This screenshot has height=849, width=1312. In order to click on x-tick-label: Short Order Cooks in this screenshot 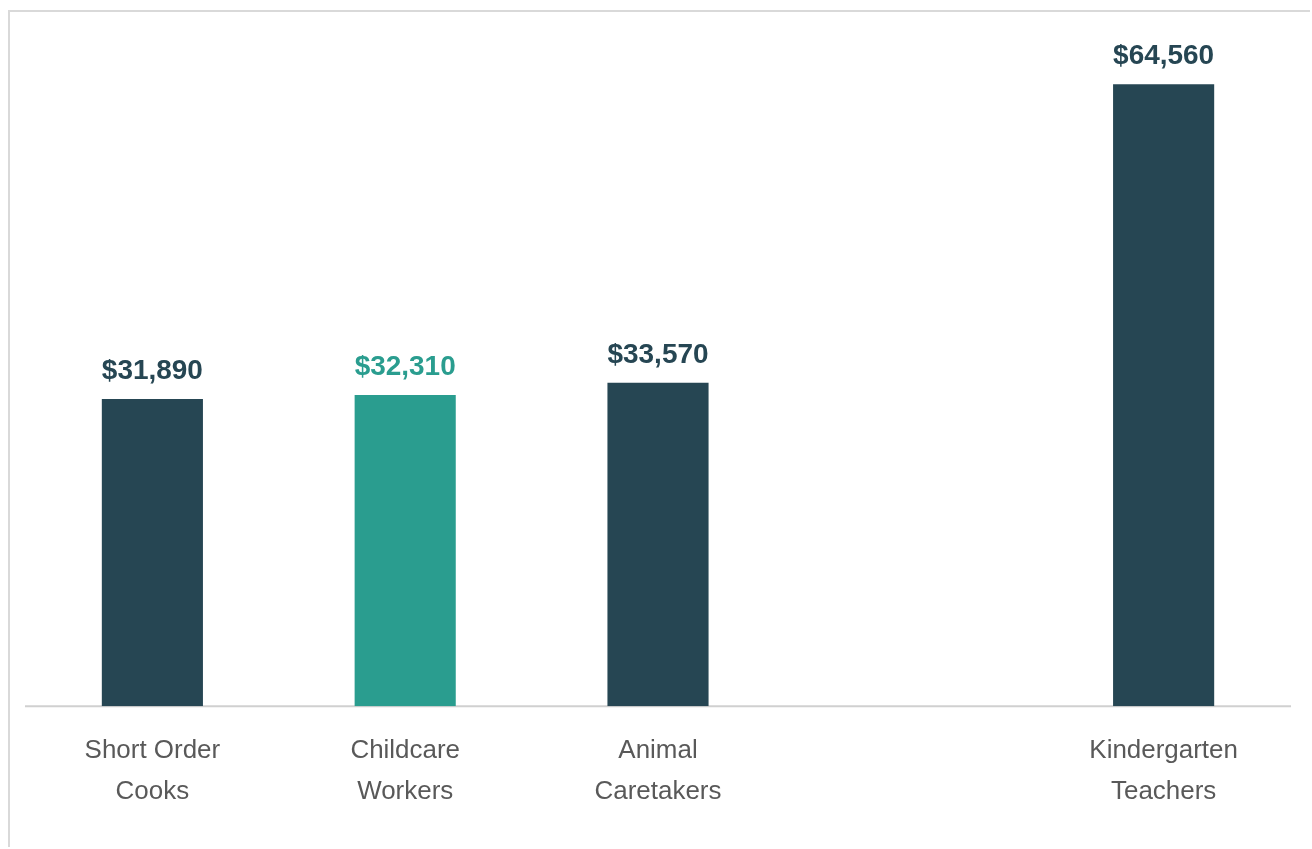, I will do `click(152, 769)`.